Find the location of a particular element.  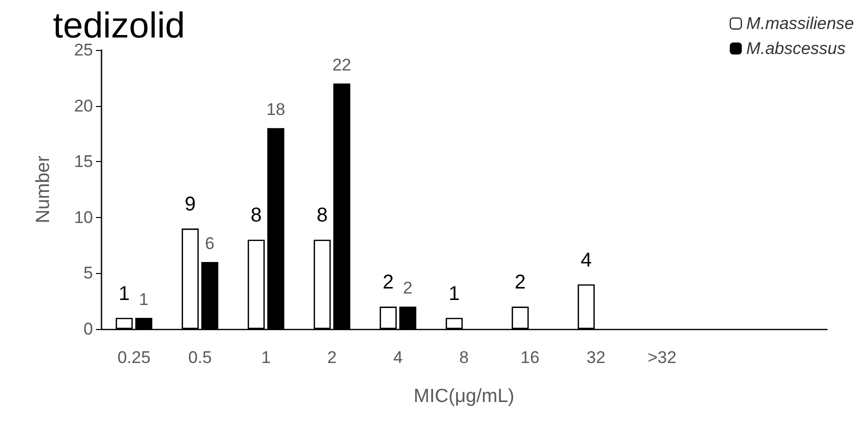

x-tick-label: 16 is located at coordinates (530, 357).